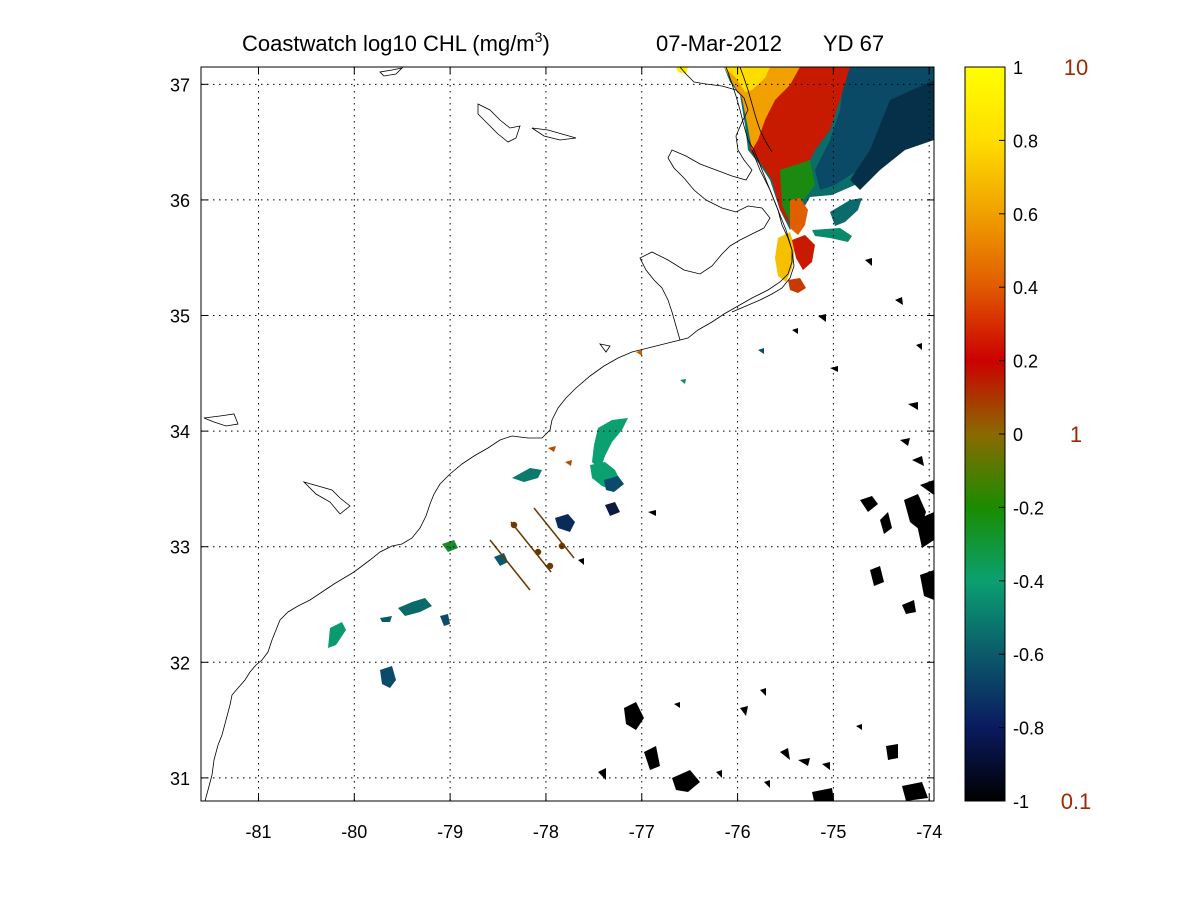 This screenshot has width=1200, height=900. I want to click on longitude-tick-labels: -81 -80 -79 -78 -77 -76 -75 -74, so click(593, 832).